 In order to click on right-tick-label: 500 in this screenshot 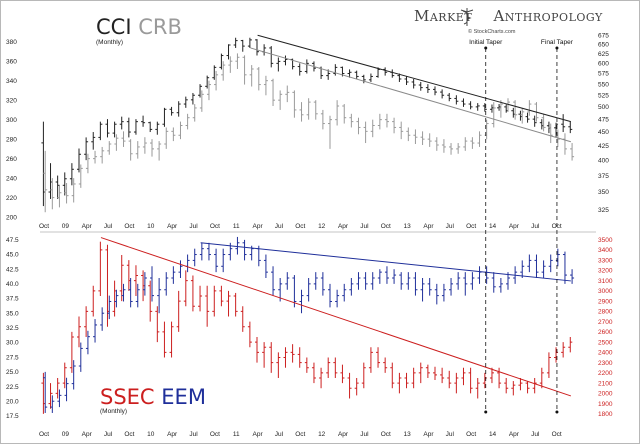, I will do `click(603, 107)`.